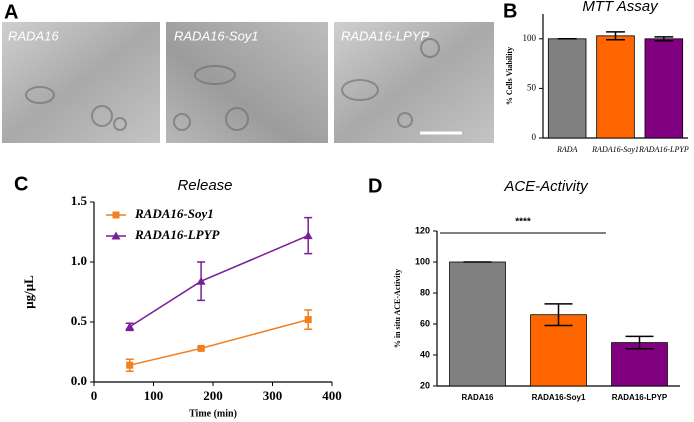 This screenshot has width=694, height=422. What do you see at coordinates (154, 395) in the screenshot?
I see `x-tick-label: 100` at bounding box center [154, 395].